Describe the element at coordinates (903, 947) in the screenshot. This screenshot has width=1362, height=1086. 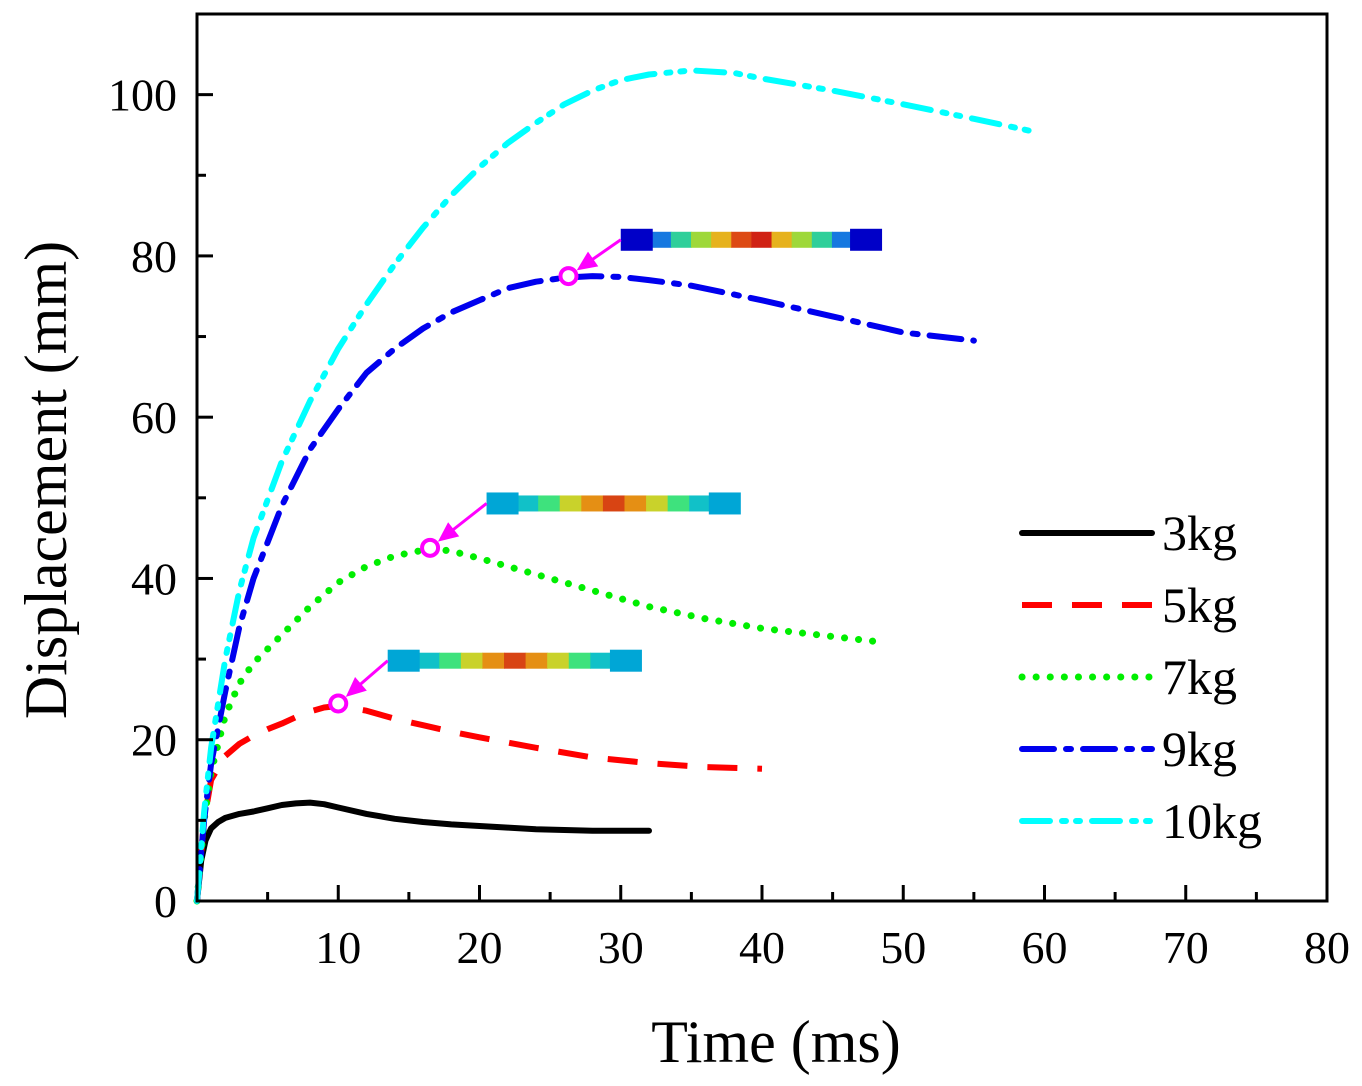
I see `x-tick-label: 50` at that location.